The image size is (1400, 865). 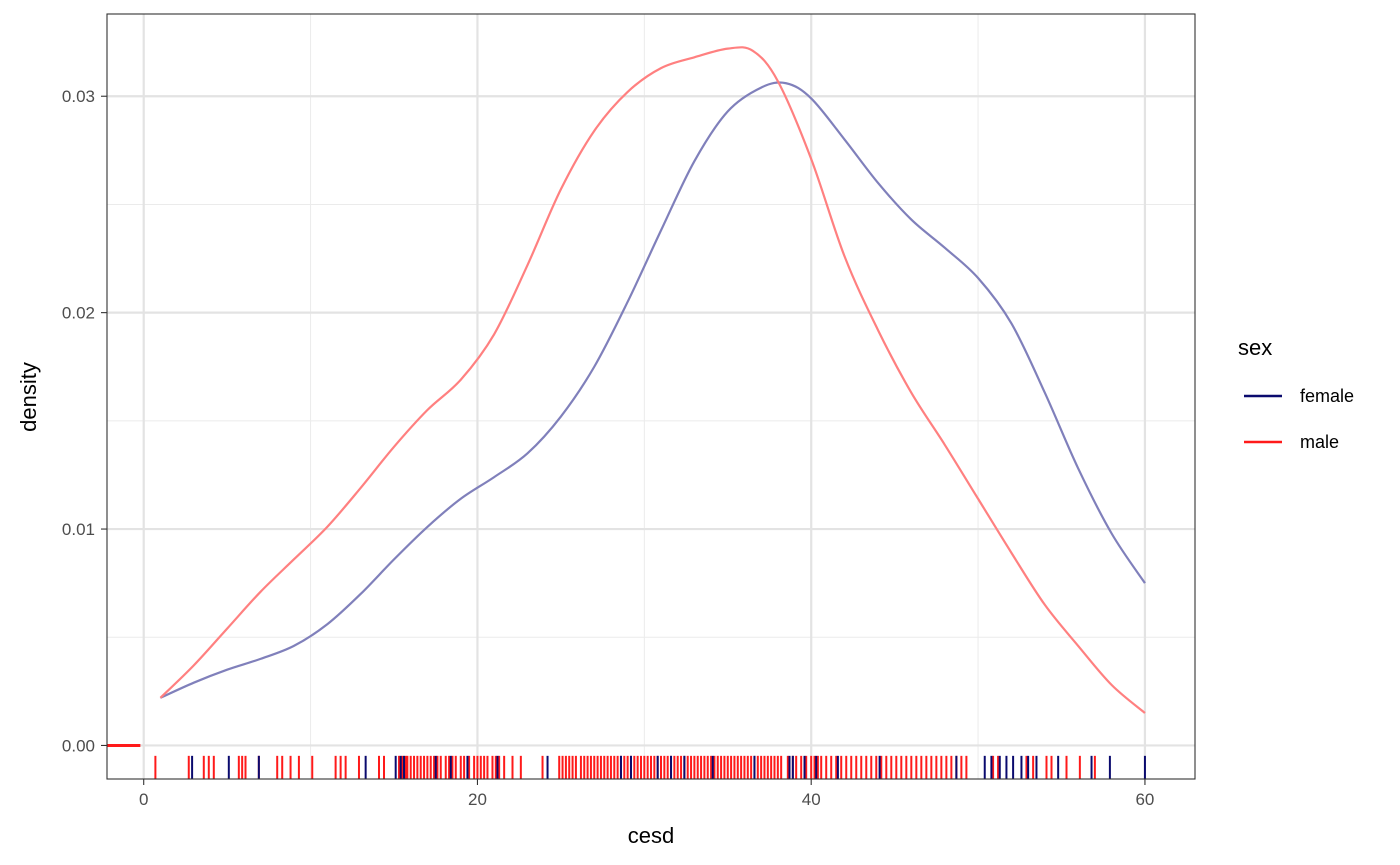 What do you see at coordinates (143, 799) in the screenshot?
I see `x-tick-label: 0` at bounding box center [143, 799].